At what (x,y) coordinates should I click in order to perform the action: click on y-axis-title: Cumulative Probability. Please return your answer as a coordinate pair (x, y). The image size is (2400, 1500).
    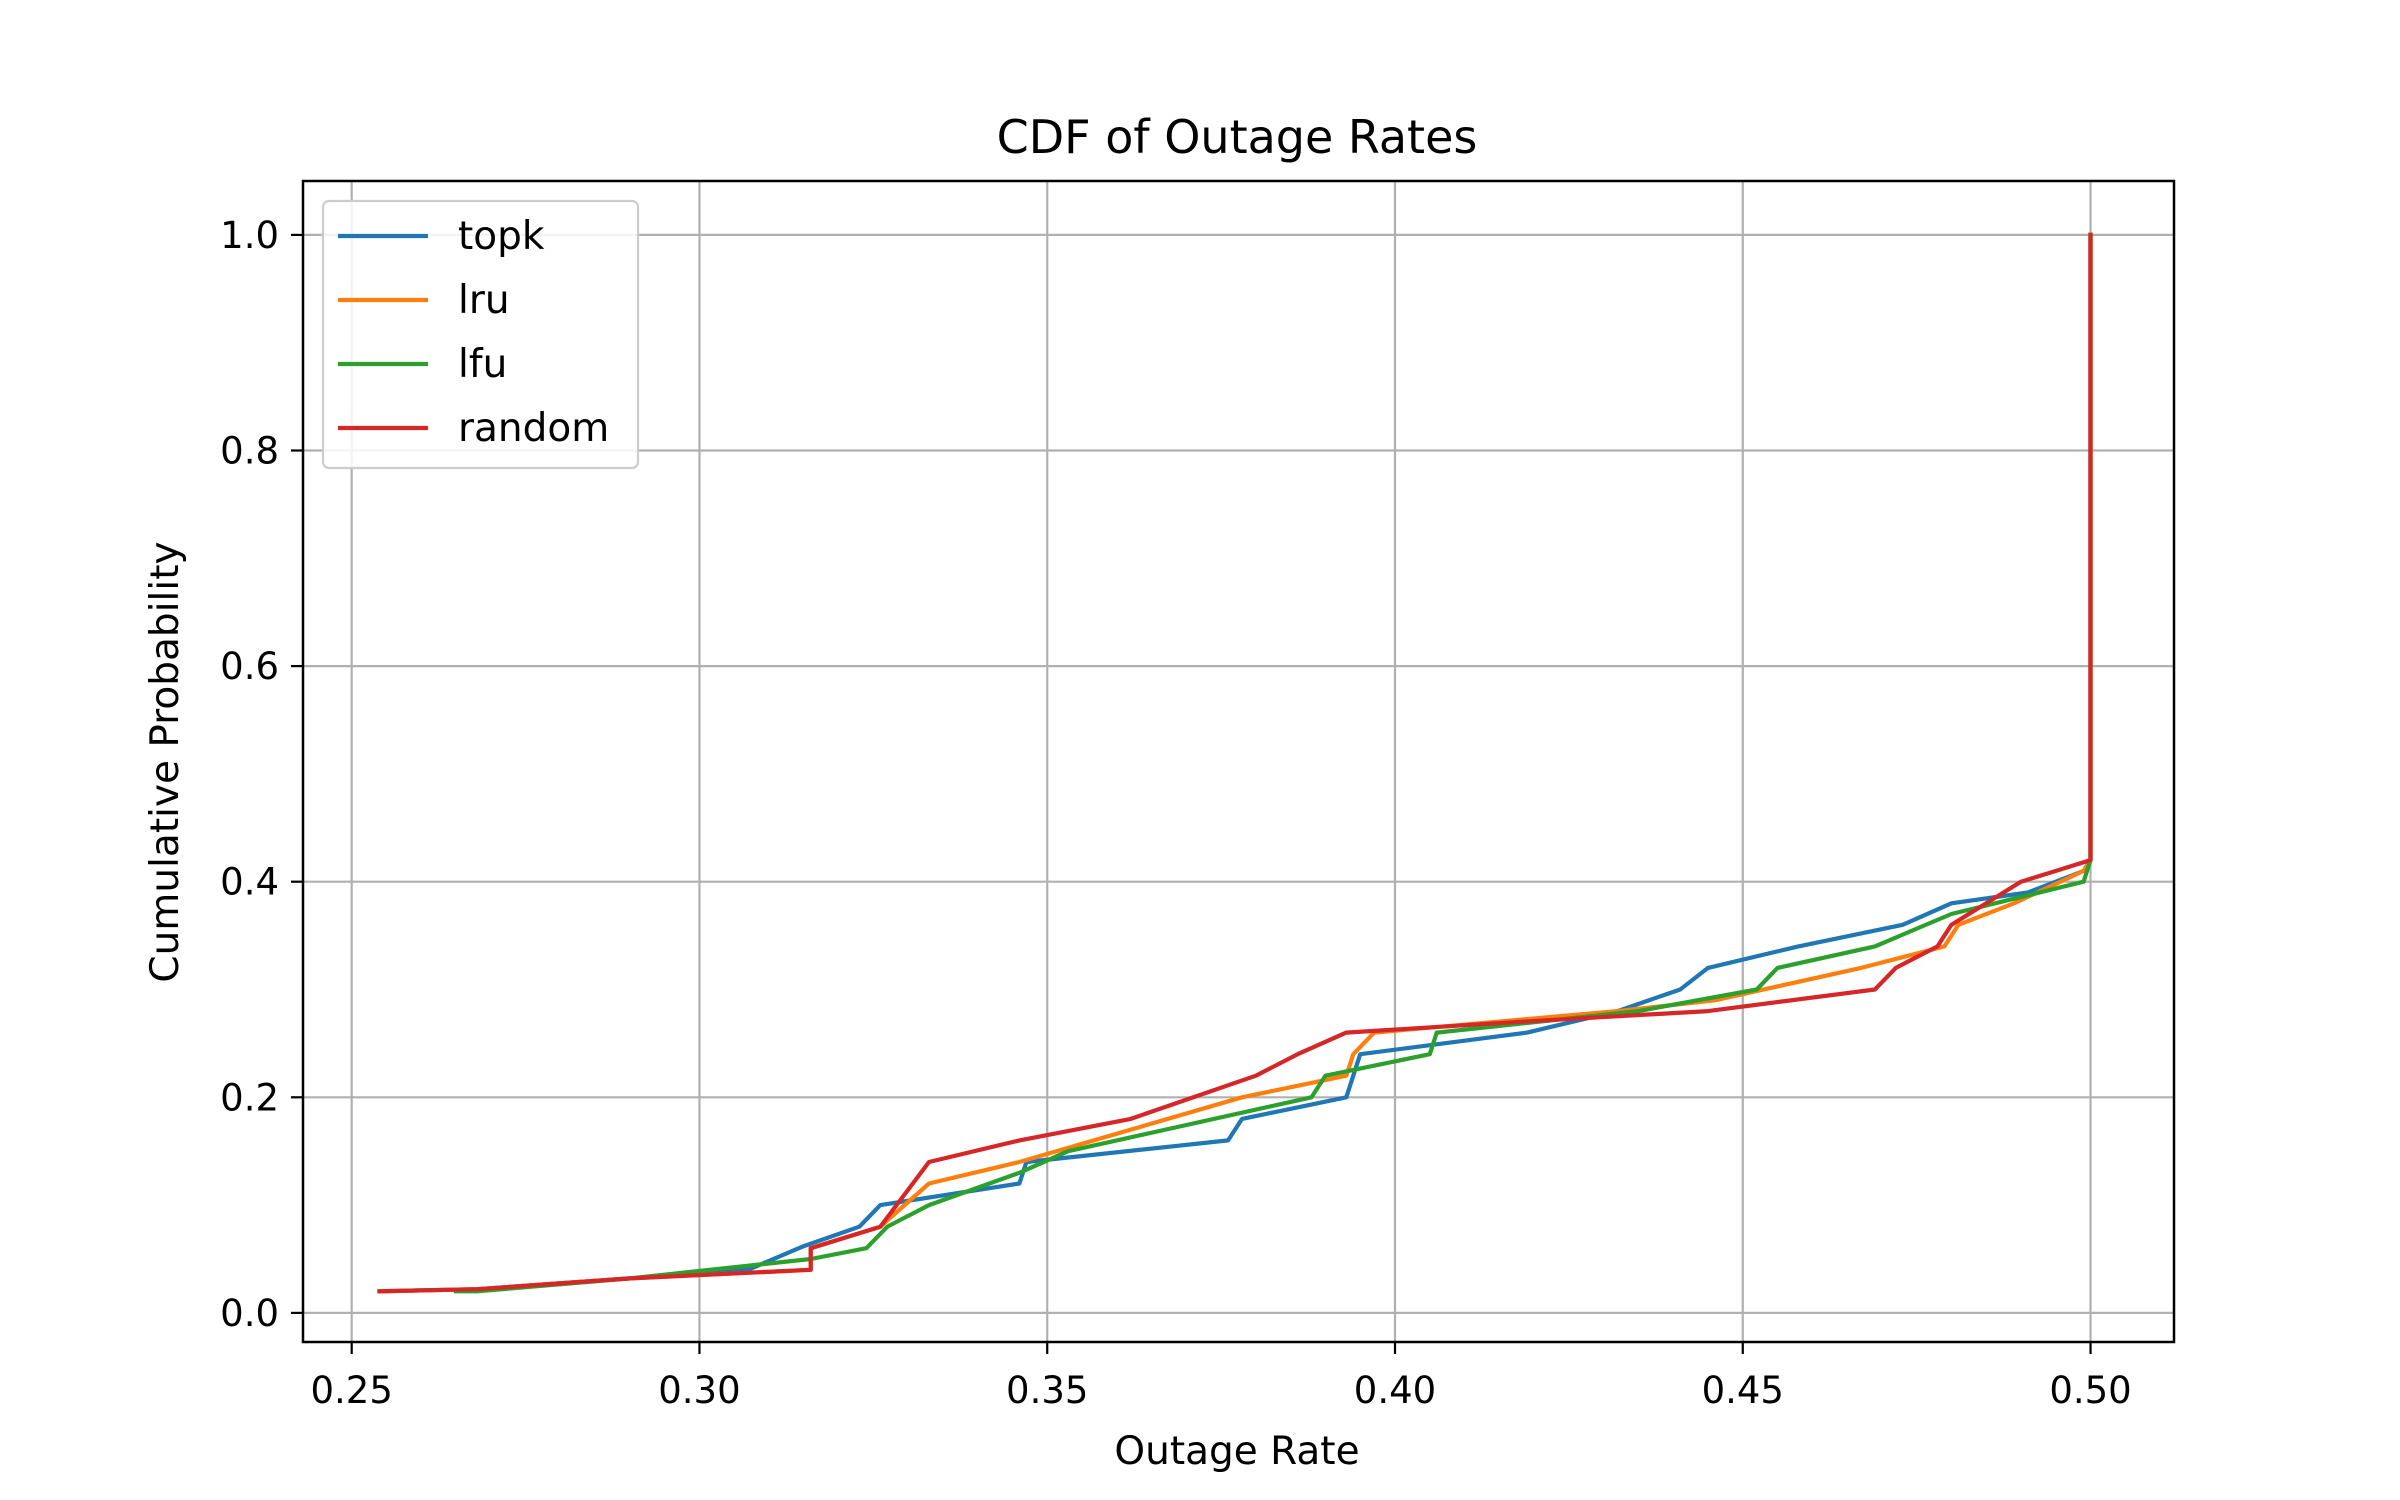
    Looking at the image, I should click on (165, 761).